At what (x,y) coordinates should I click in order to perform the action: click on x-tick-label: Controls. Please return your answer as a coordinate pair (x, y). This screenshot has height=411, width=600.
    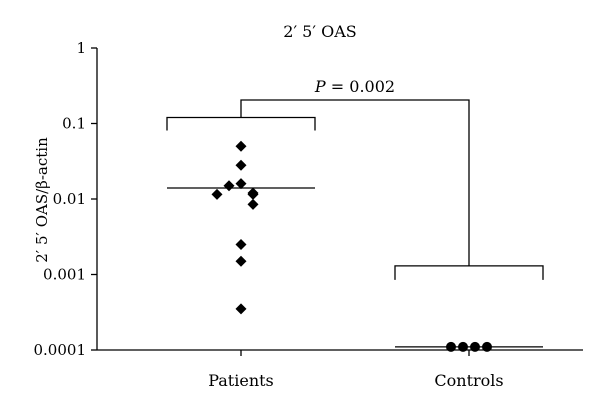
    Looking at the image, I should click on (468, 380).